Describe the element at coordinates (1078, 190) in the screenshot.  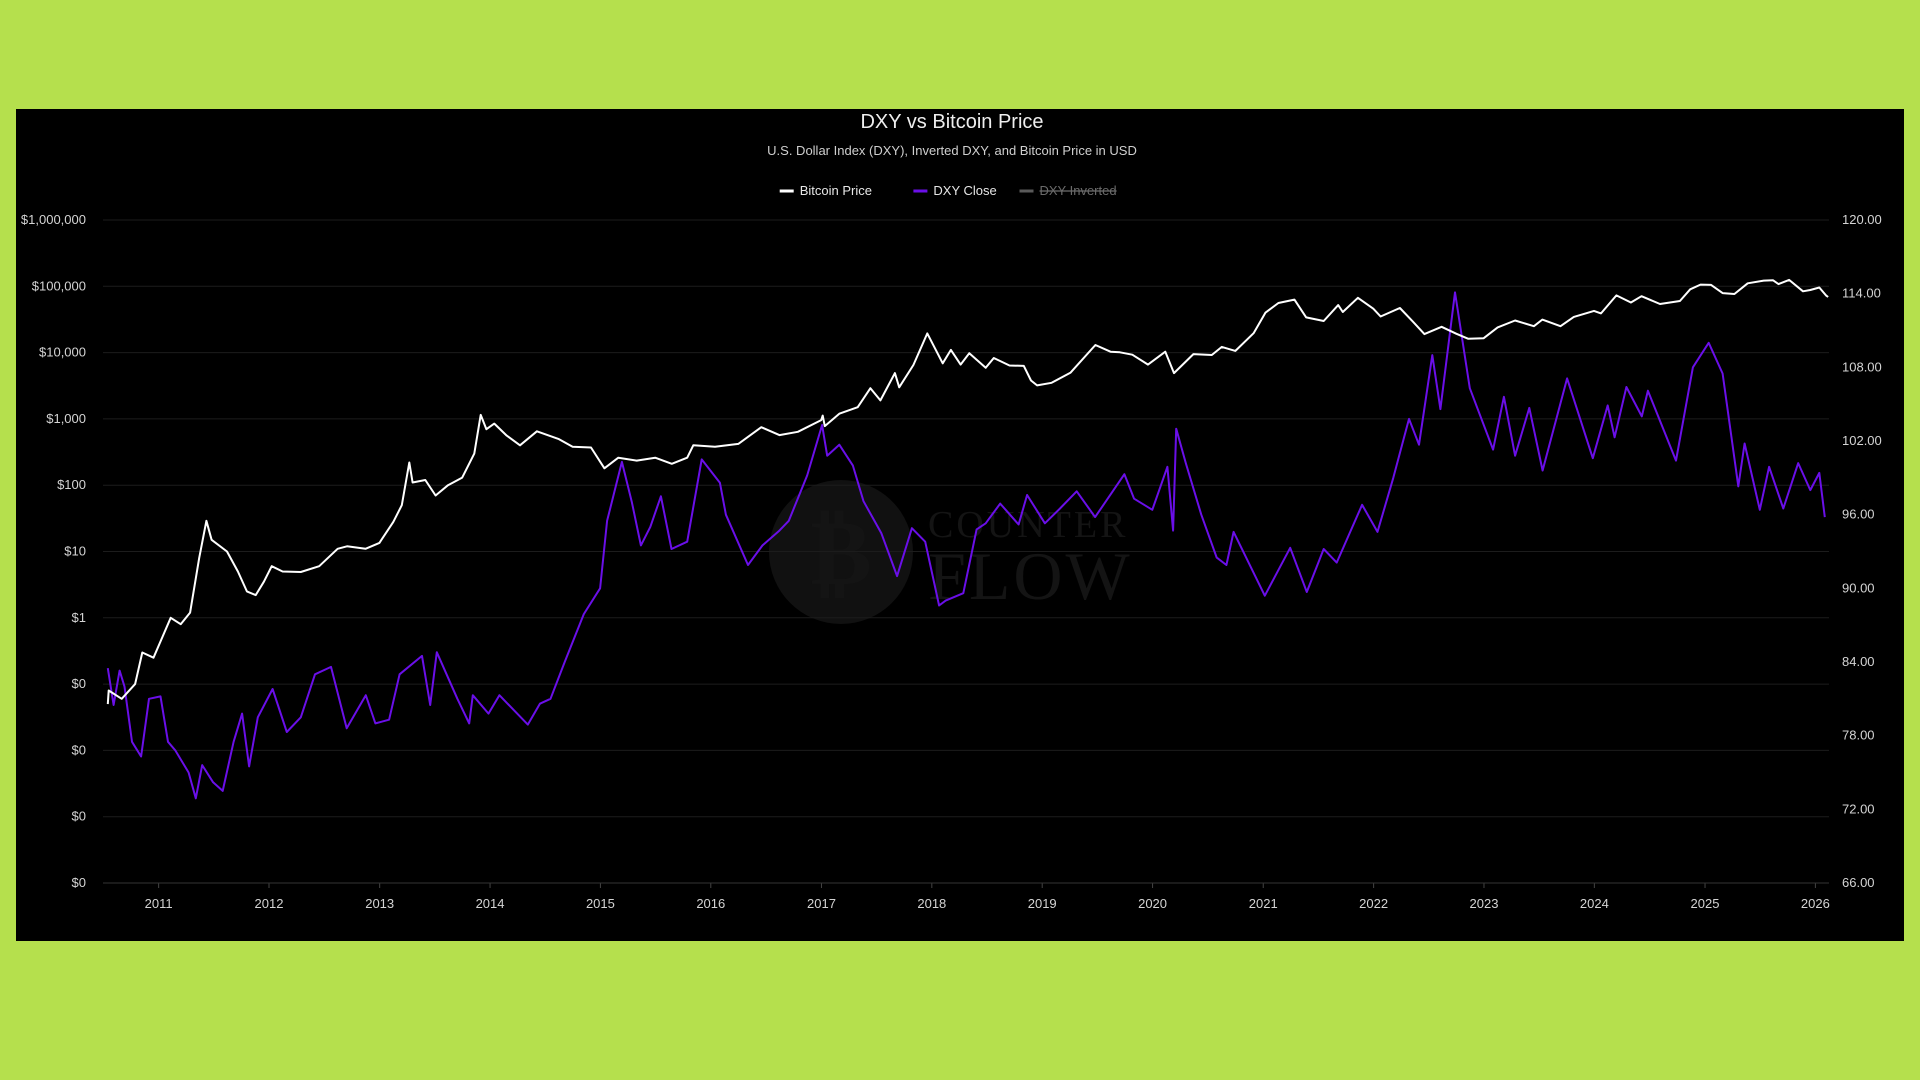
I see `legend-label: DXY Inverted` at that location.